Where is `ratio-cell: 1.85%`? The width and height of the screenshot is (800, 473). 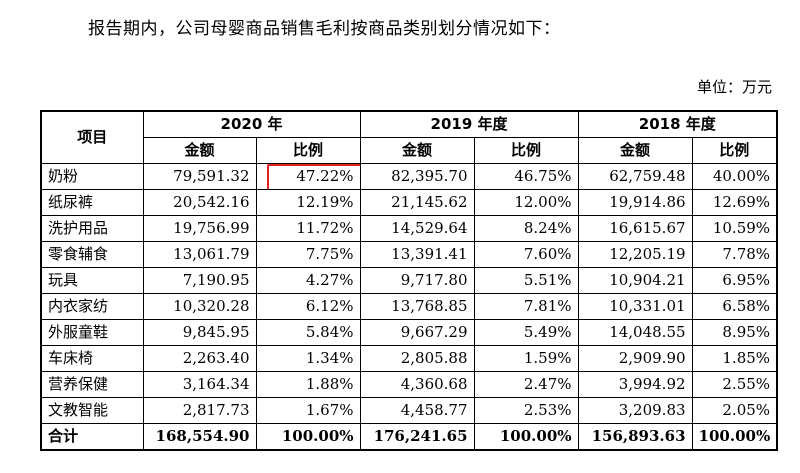
ratio-cell: 1.85% is located at coordinates (734, 358).